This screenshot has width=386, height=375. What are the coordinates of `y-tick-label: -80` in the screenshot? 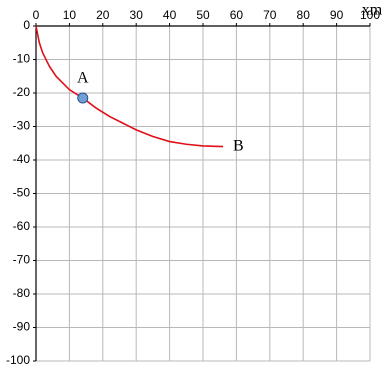 It's located at (22, 293).